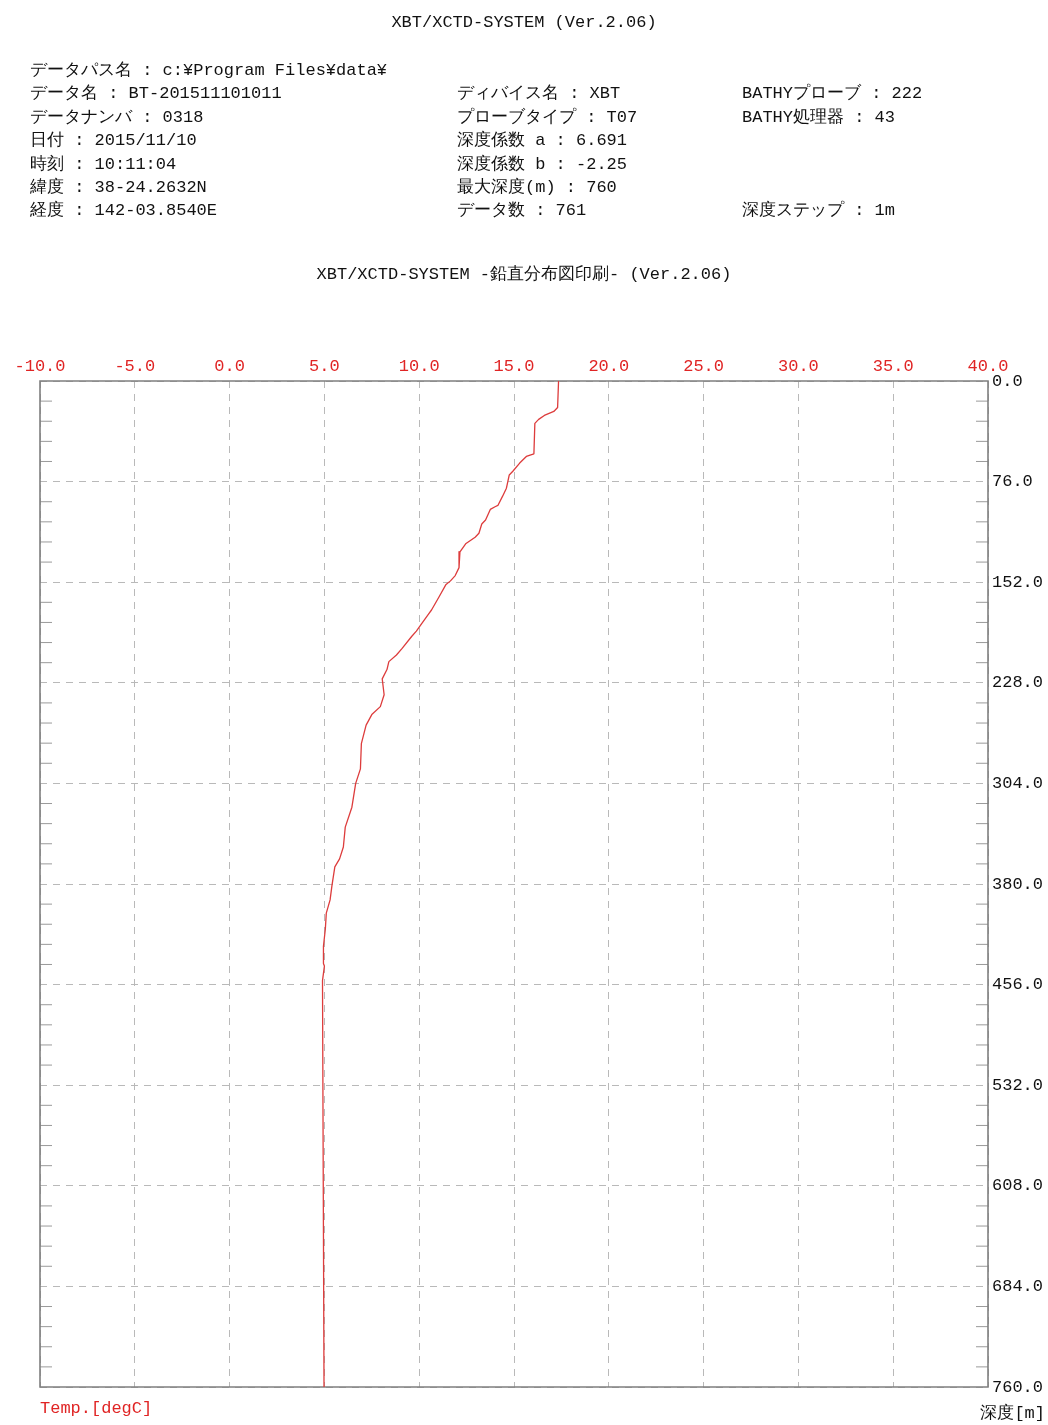  I want to click on x-tick-label: 10.0, so click(419, 367).